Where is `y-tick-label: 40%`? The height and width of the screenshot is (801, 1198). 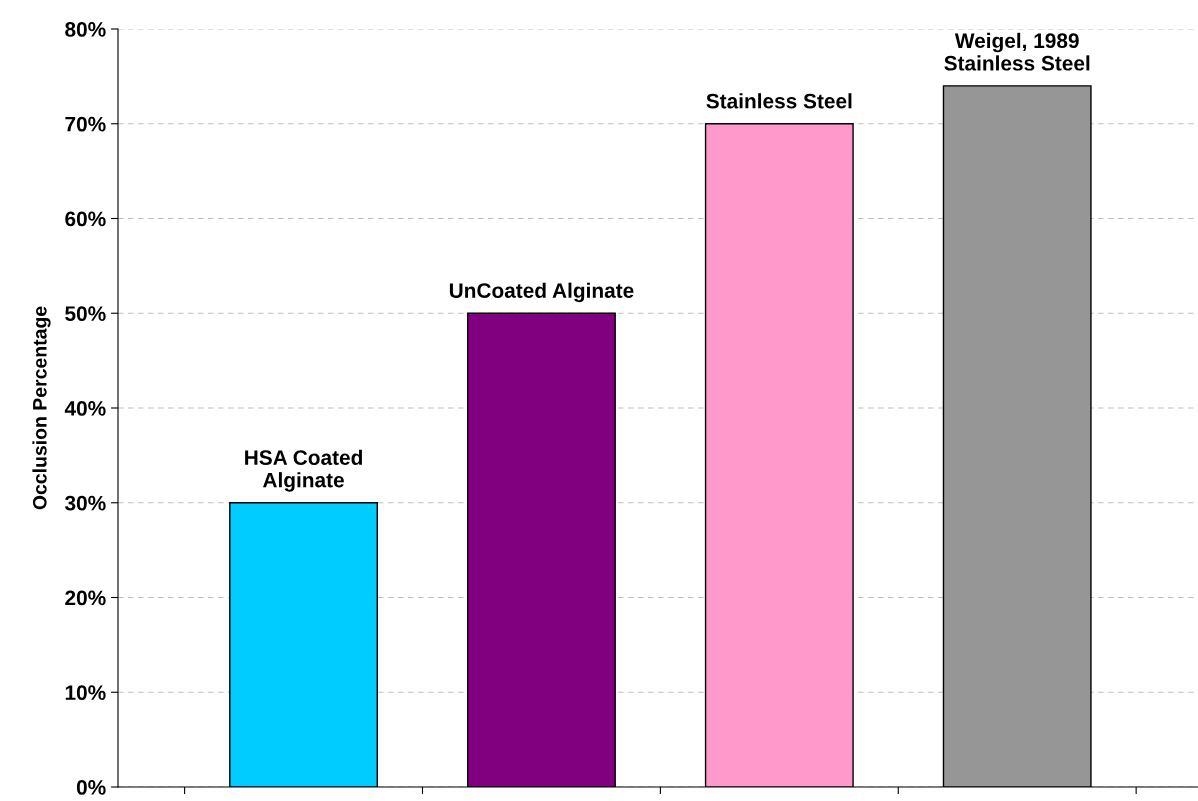
y-tick-label: 40% is located at coordinates (85, 408).